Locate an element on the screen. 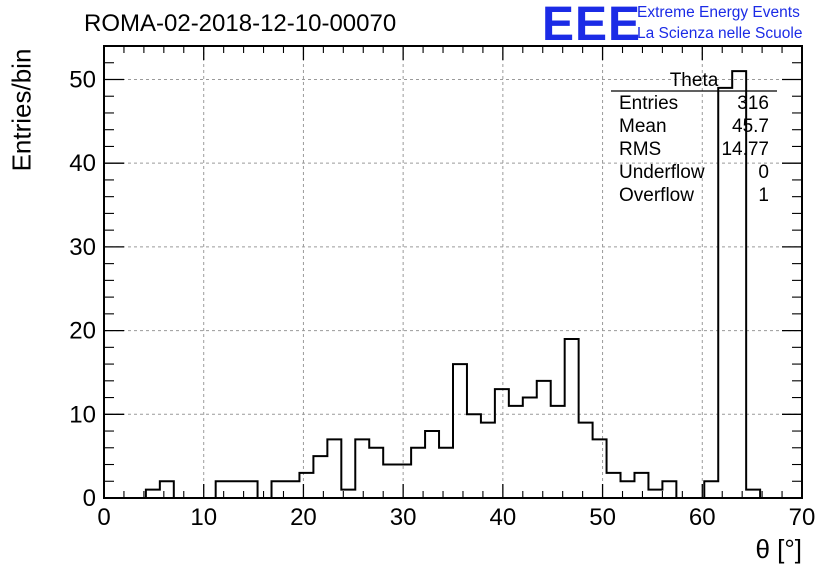  logo-line-1: Extreme Energy Events is located at coordinates (718, 12).